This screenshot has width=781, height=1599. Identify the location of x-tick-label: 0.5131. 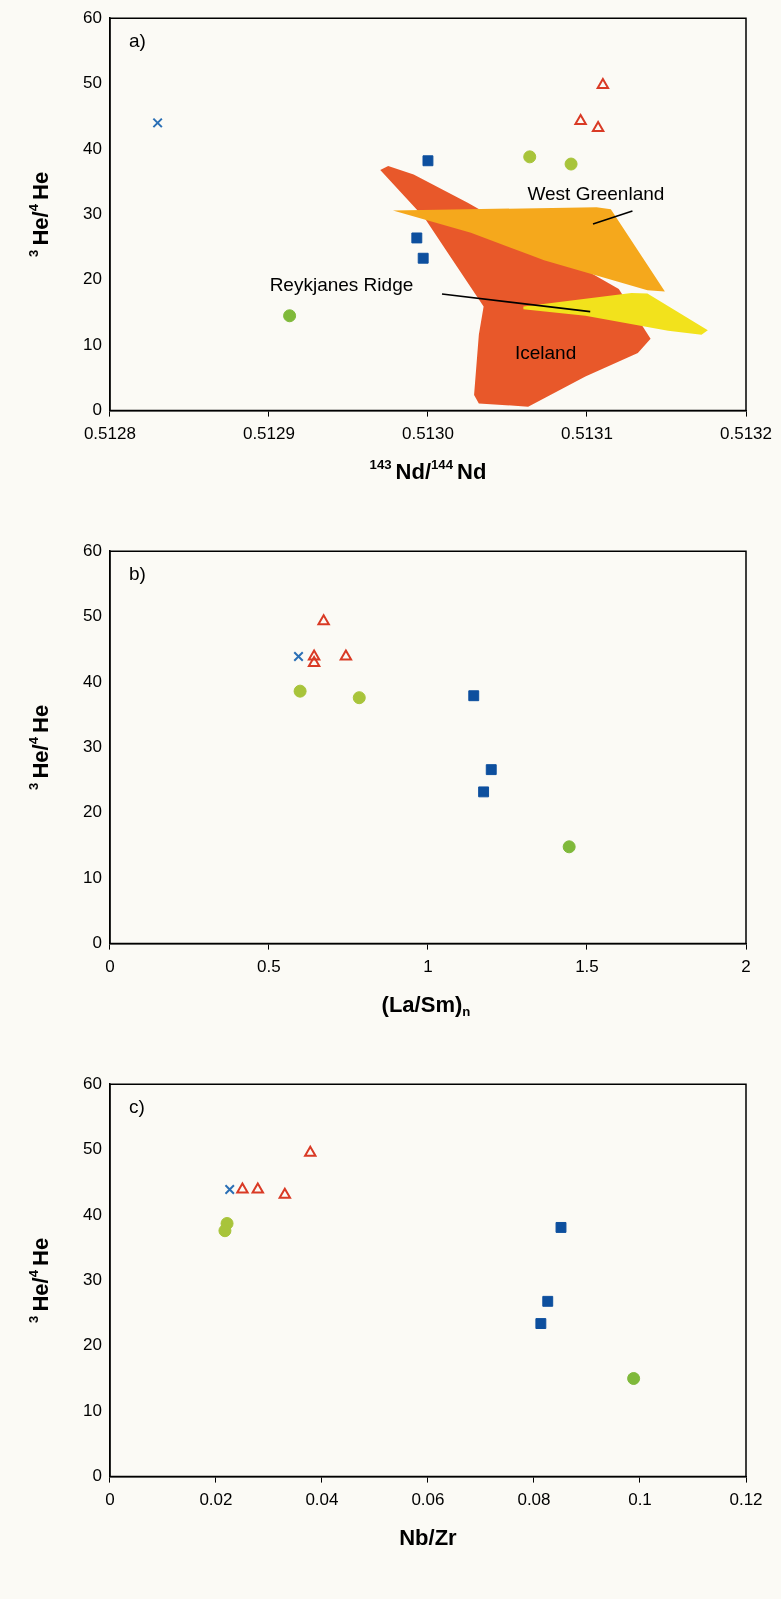
(586, 434).